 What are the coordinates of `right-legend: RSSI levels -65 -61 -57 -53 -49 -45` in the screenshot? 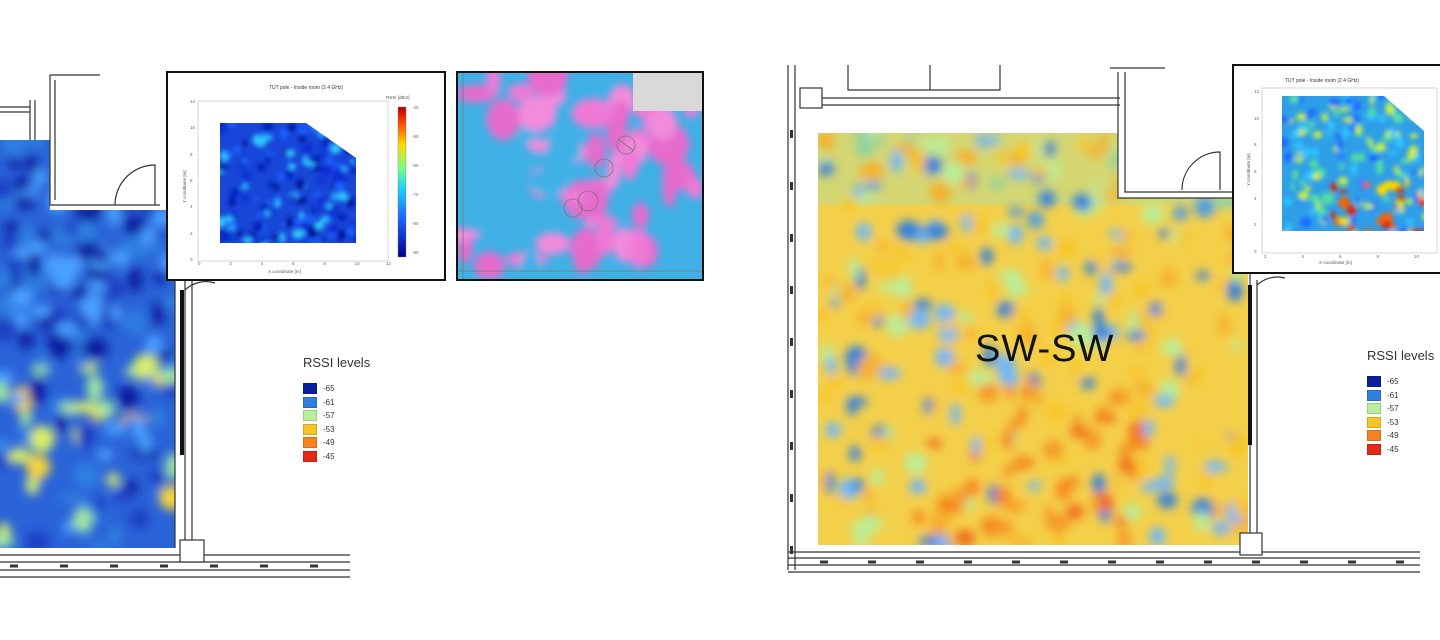 It's located at (1400, 402).